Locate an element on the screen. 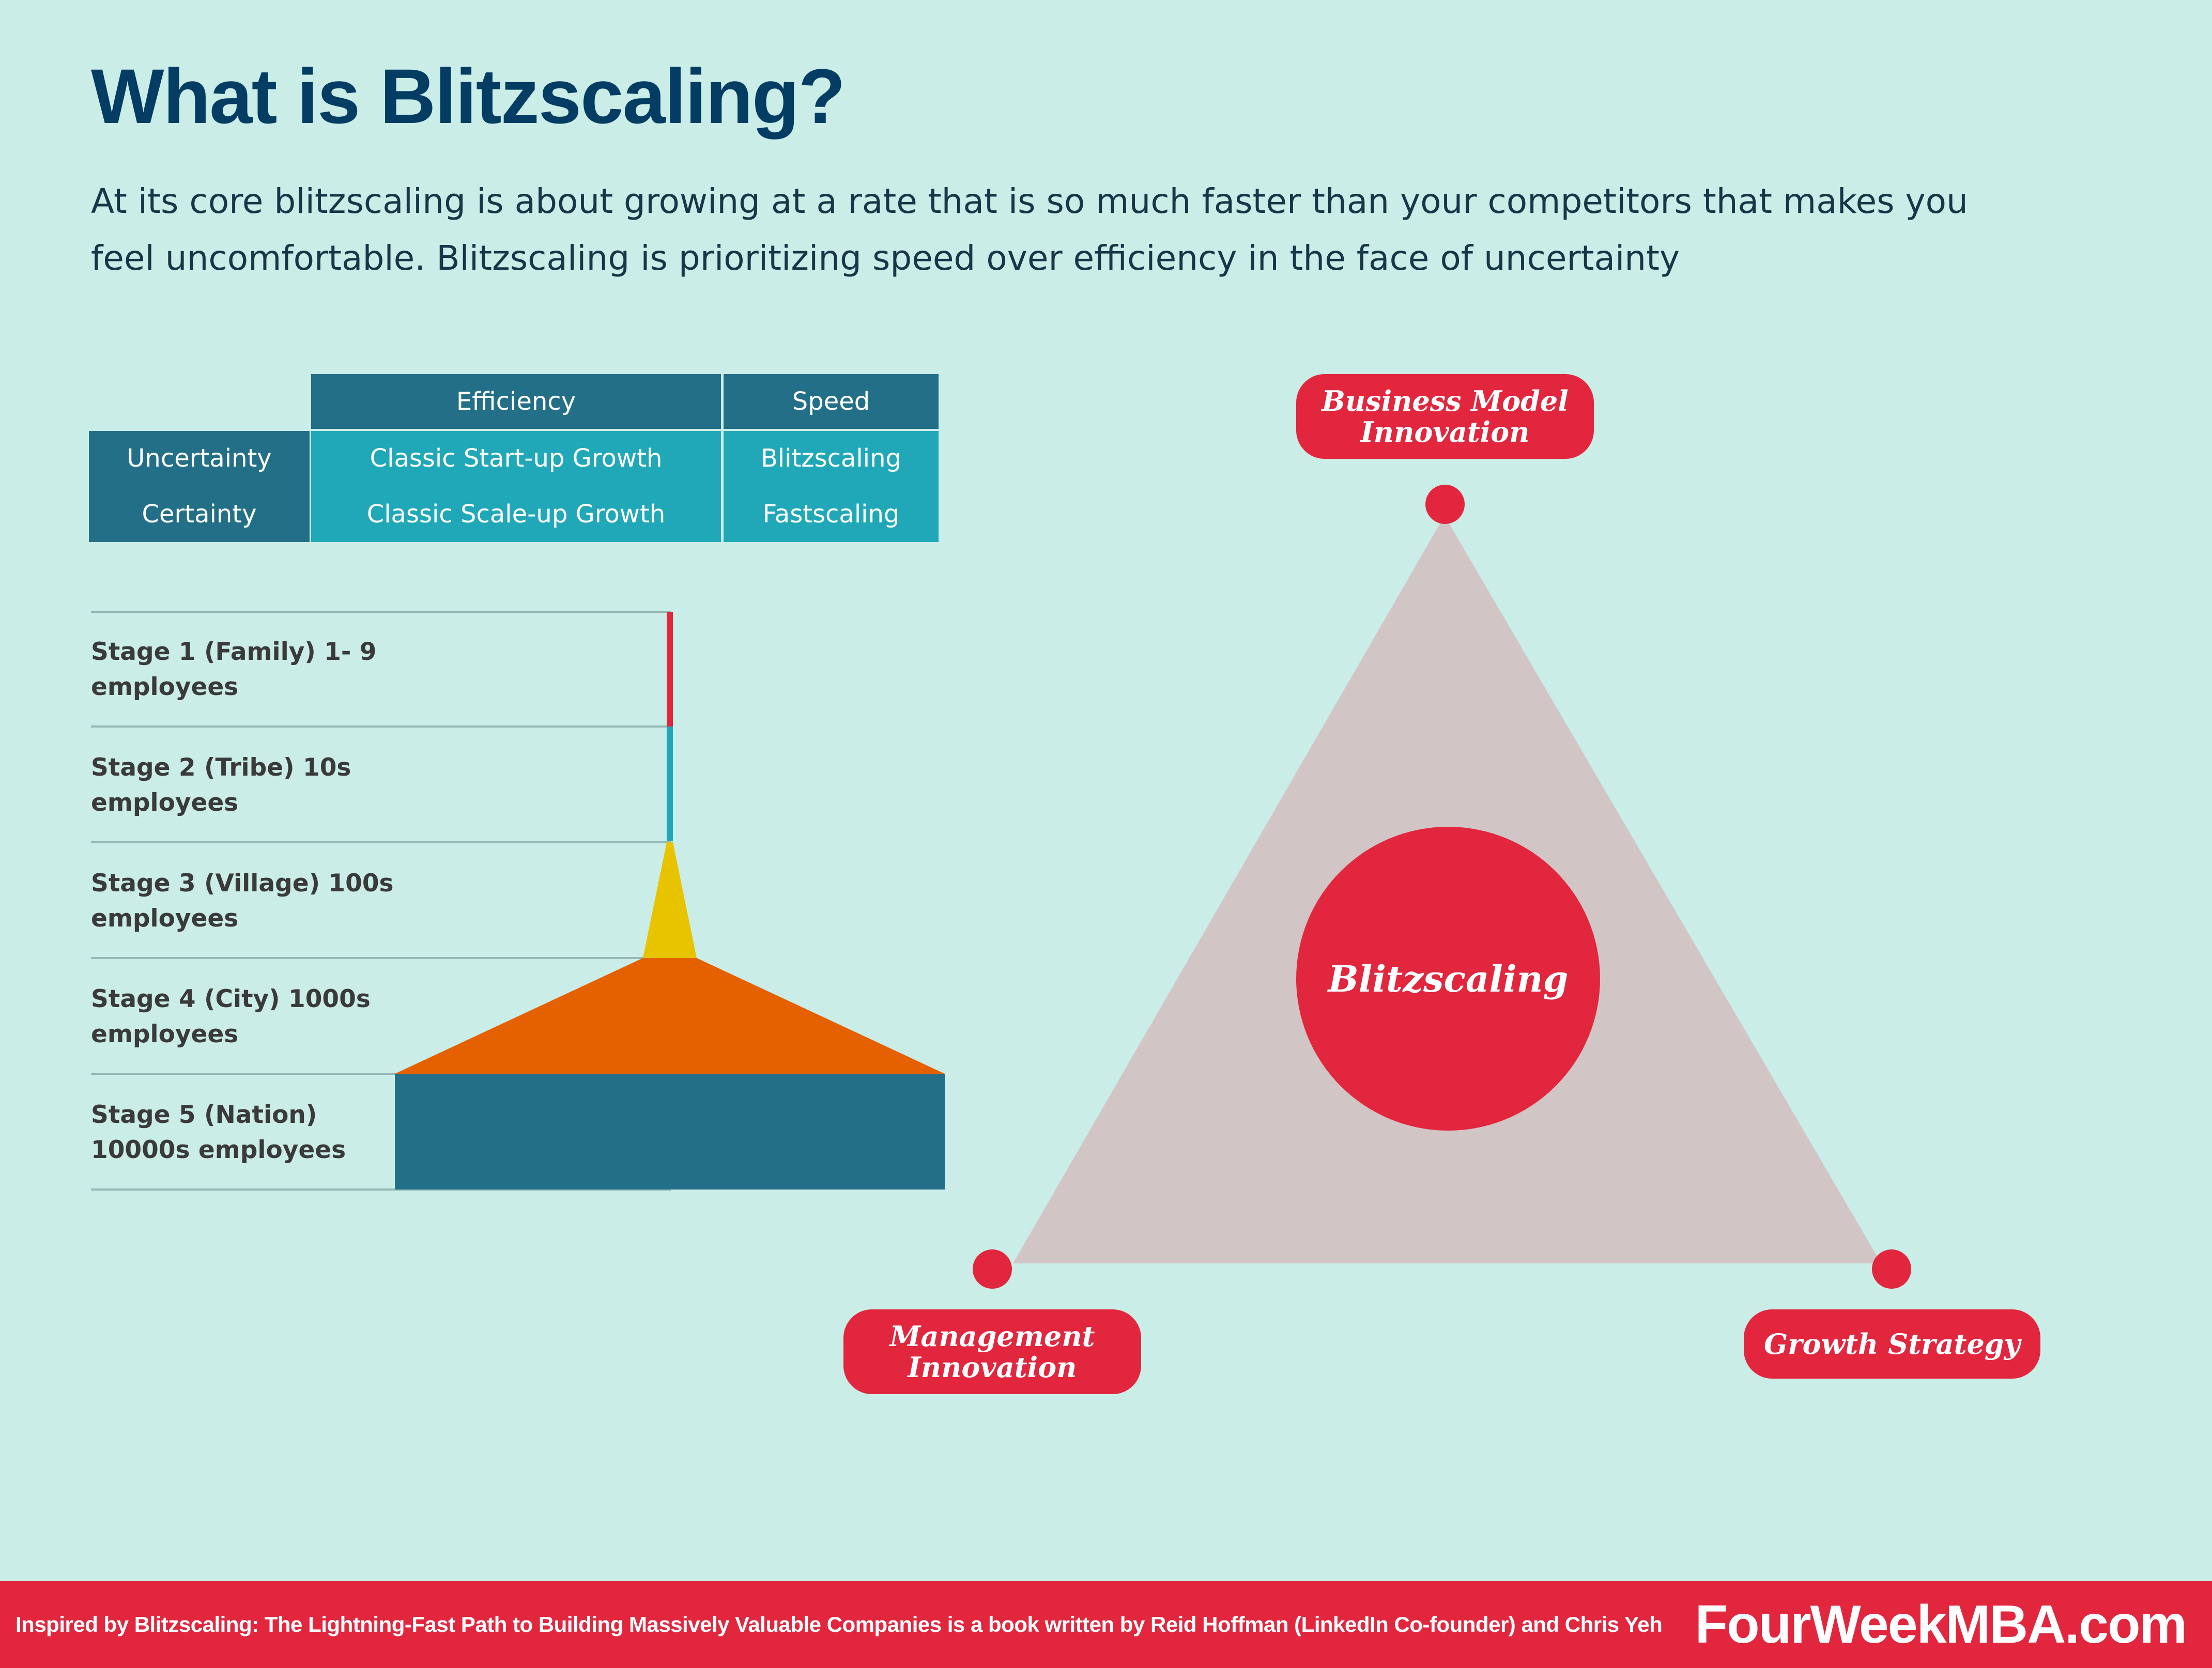 The width and height of the screenshot is (2212, 1668). brand-logo-text: FourWeekMBA.com is located at coordinates (1941, 1624).